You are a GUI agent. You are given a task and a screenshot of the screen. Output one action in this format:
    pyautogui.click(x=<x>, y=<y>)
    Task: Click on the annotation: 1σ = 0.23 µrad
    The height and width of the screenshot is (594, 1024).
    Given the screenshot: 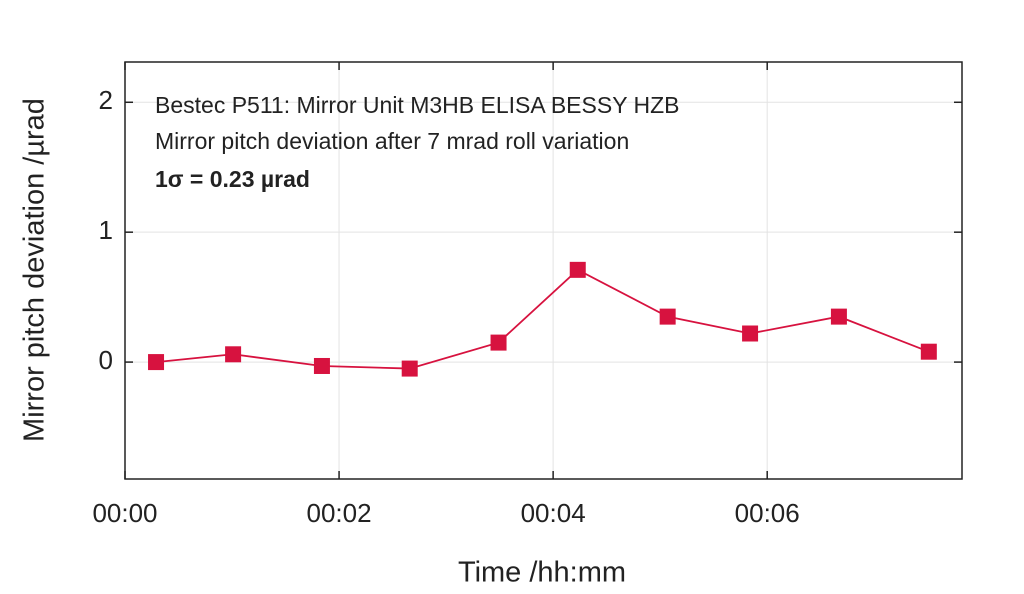 What is the action you would take?
    pyautogui.click(x=232, y=179)
    